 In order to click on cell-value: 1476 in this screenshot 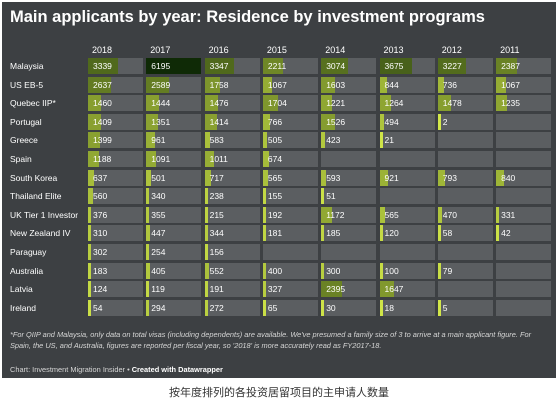, I will do `click(219, 103)`.